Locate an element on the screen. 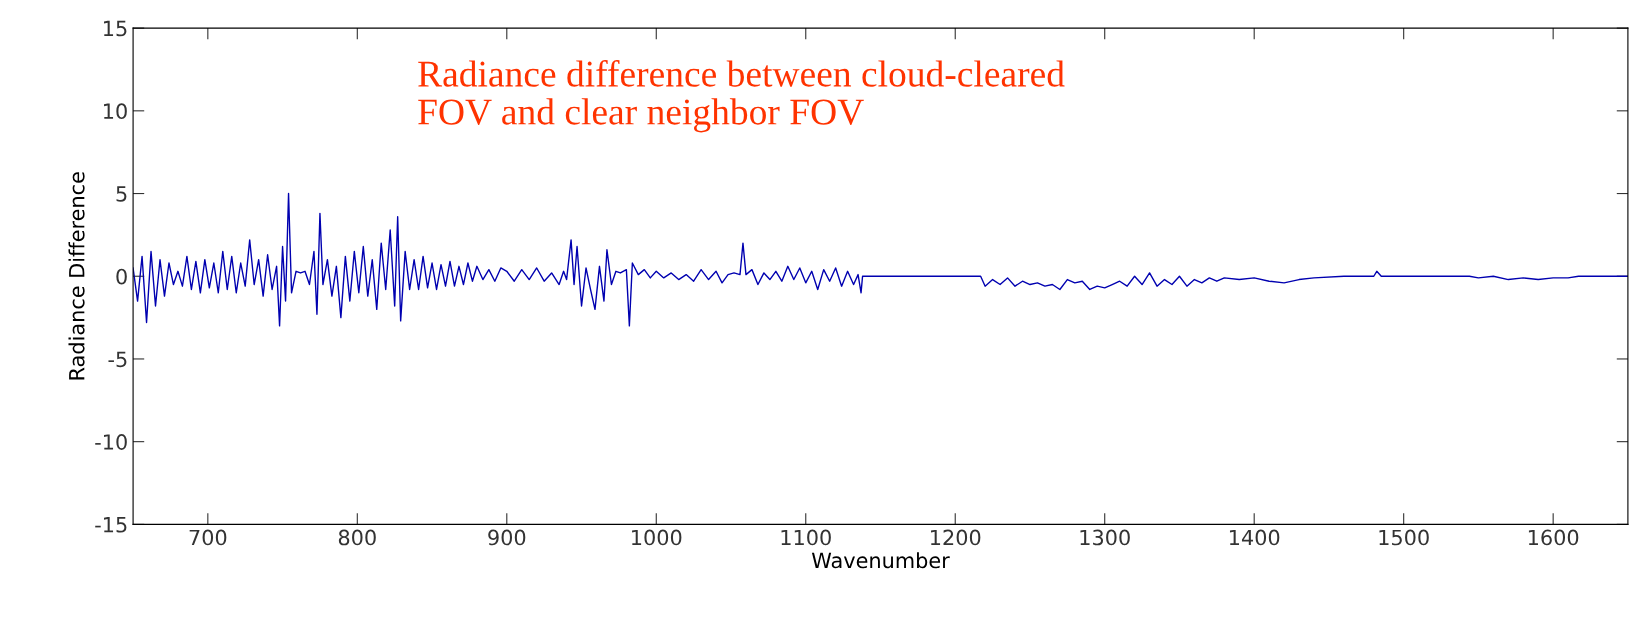 Image resolution: width=1631 pixels, height=618 pixels. annotation: Radiance difference between cloud-cleared FOV and clear neighbor FOV is located at coordinates (741, 96).